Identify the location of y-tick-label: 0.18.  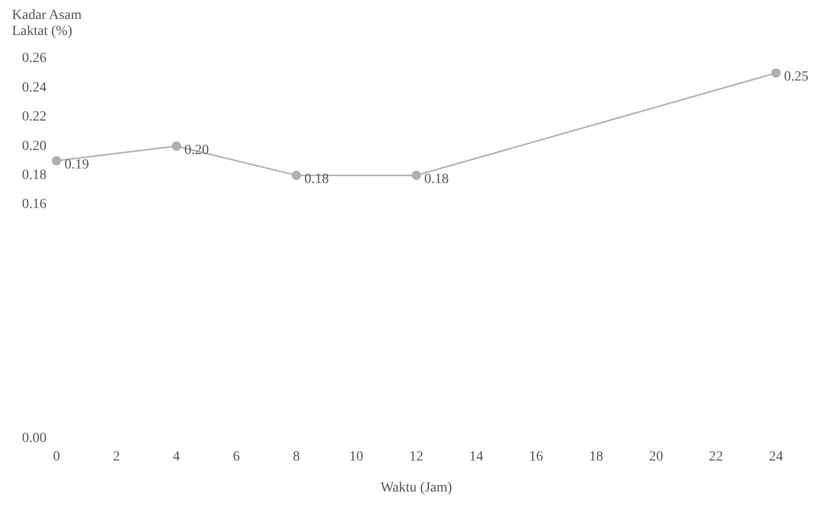
(34, 175).